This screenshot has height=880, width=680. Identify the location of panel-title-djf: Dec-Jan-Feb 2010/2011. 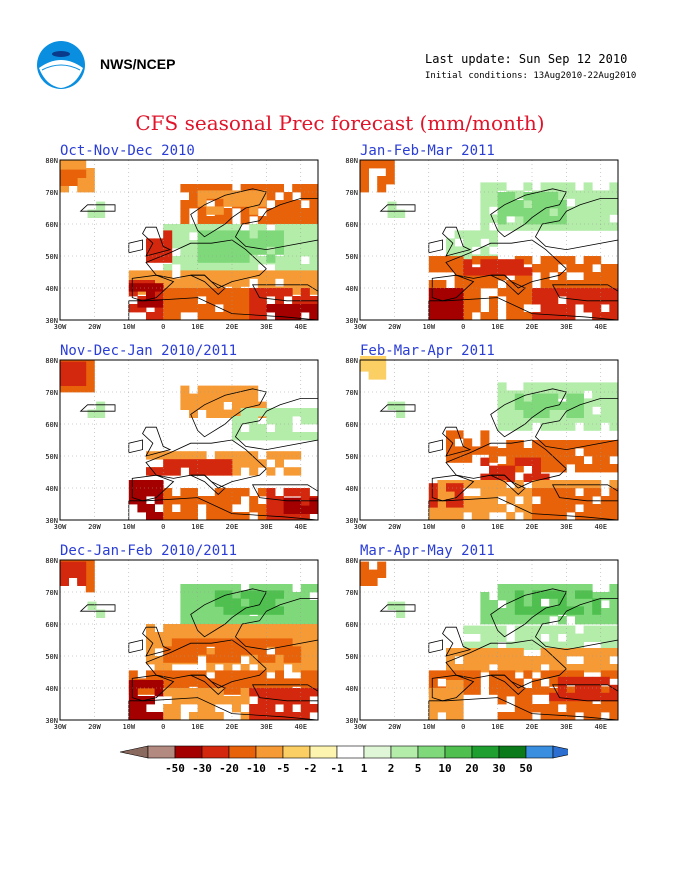
(149, 551).